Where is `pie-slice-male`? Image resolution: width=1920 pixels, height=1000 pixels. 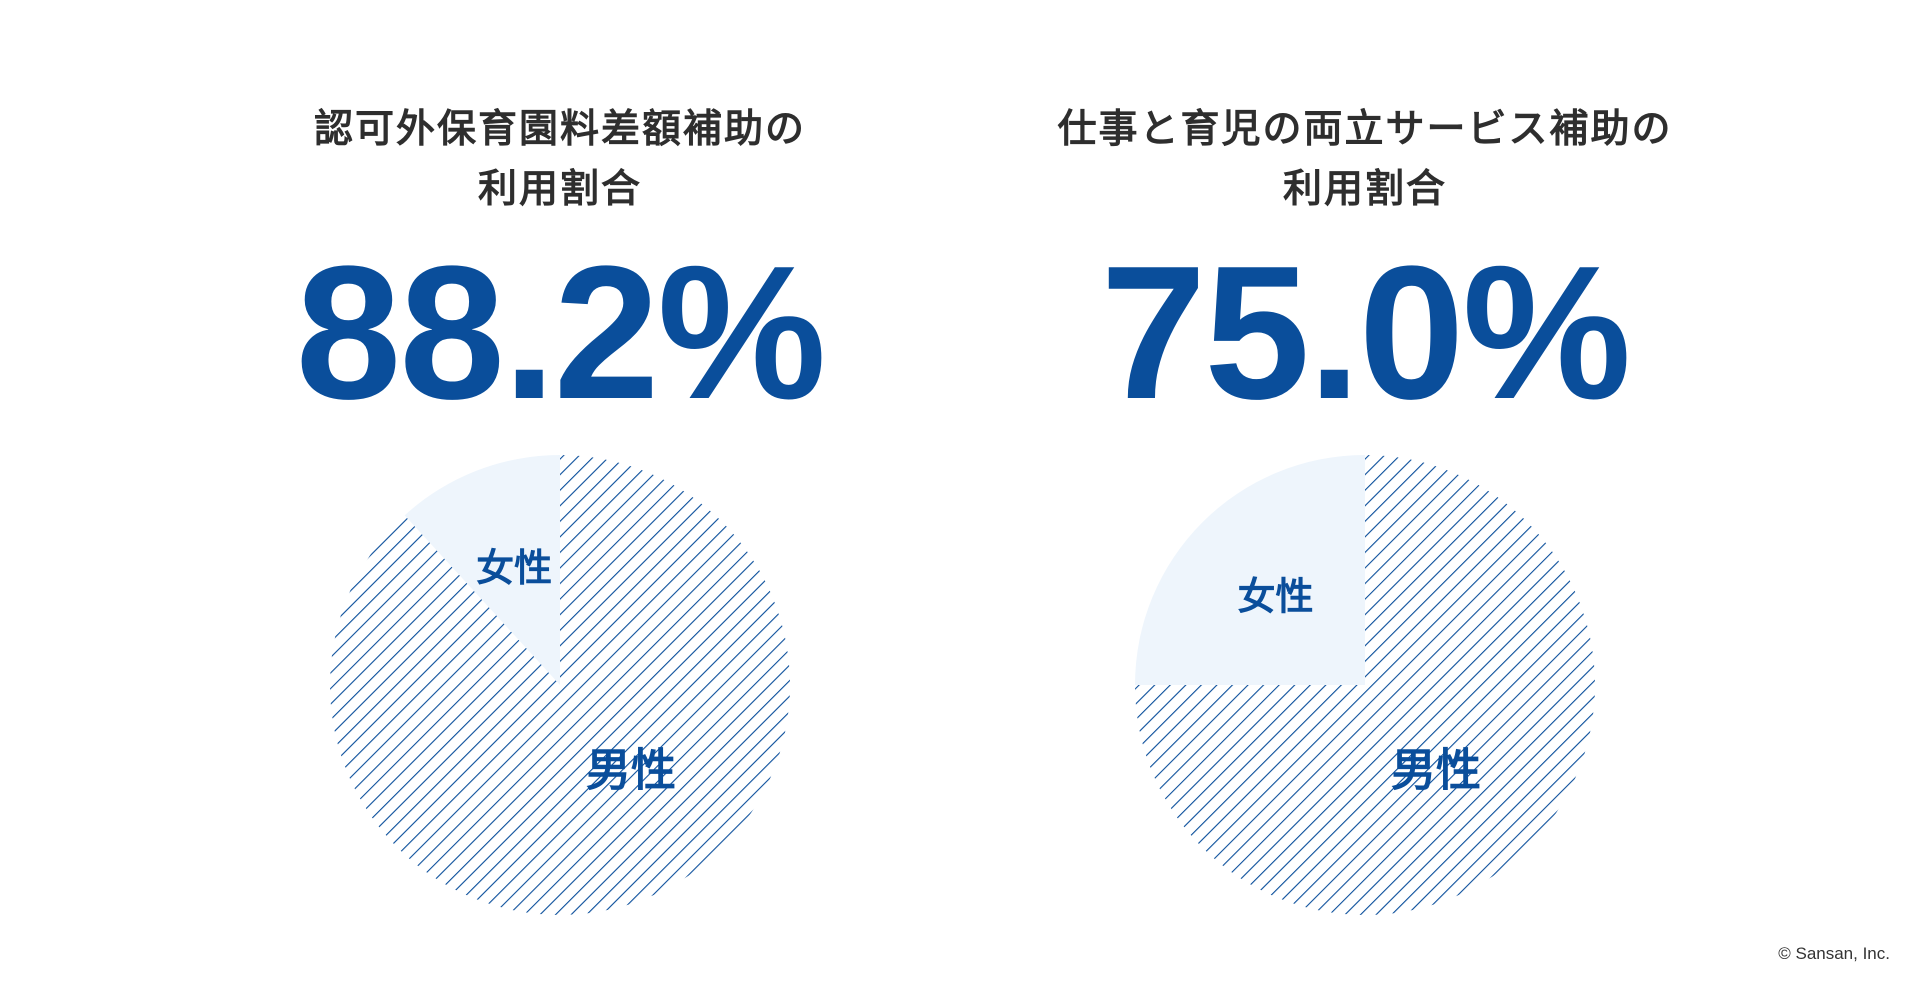
pie-slice-male is located at coordinates (559, 685).